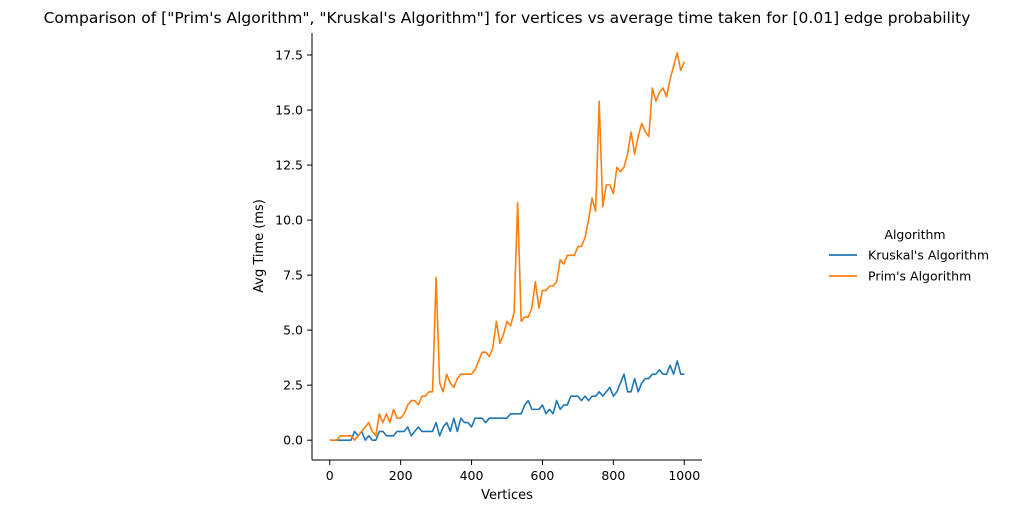  Describe the element at coordinates (909, 266) in the screenshot. I see `legend-items: Kruskal's Algorithm Prim's Algorithm` at that location.